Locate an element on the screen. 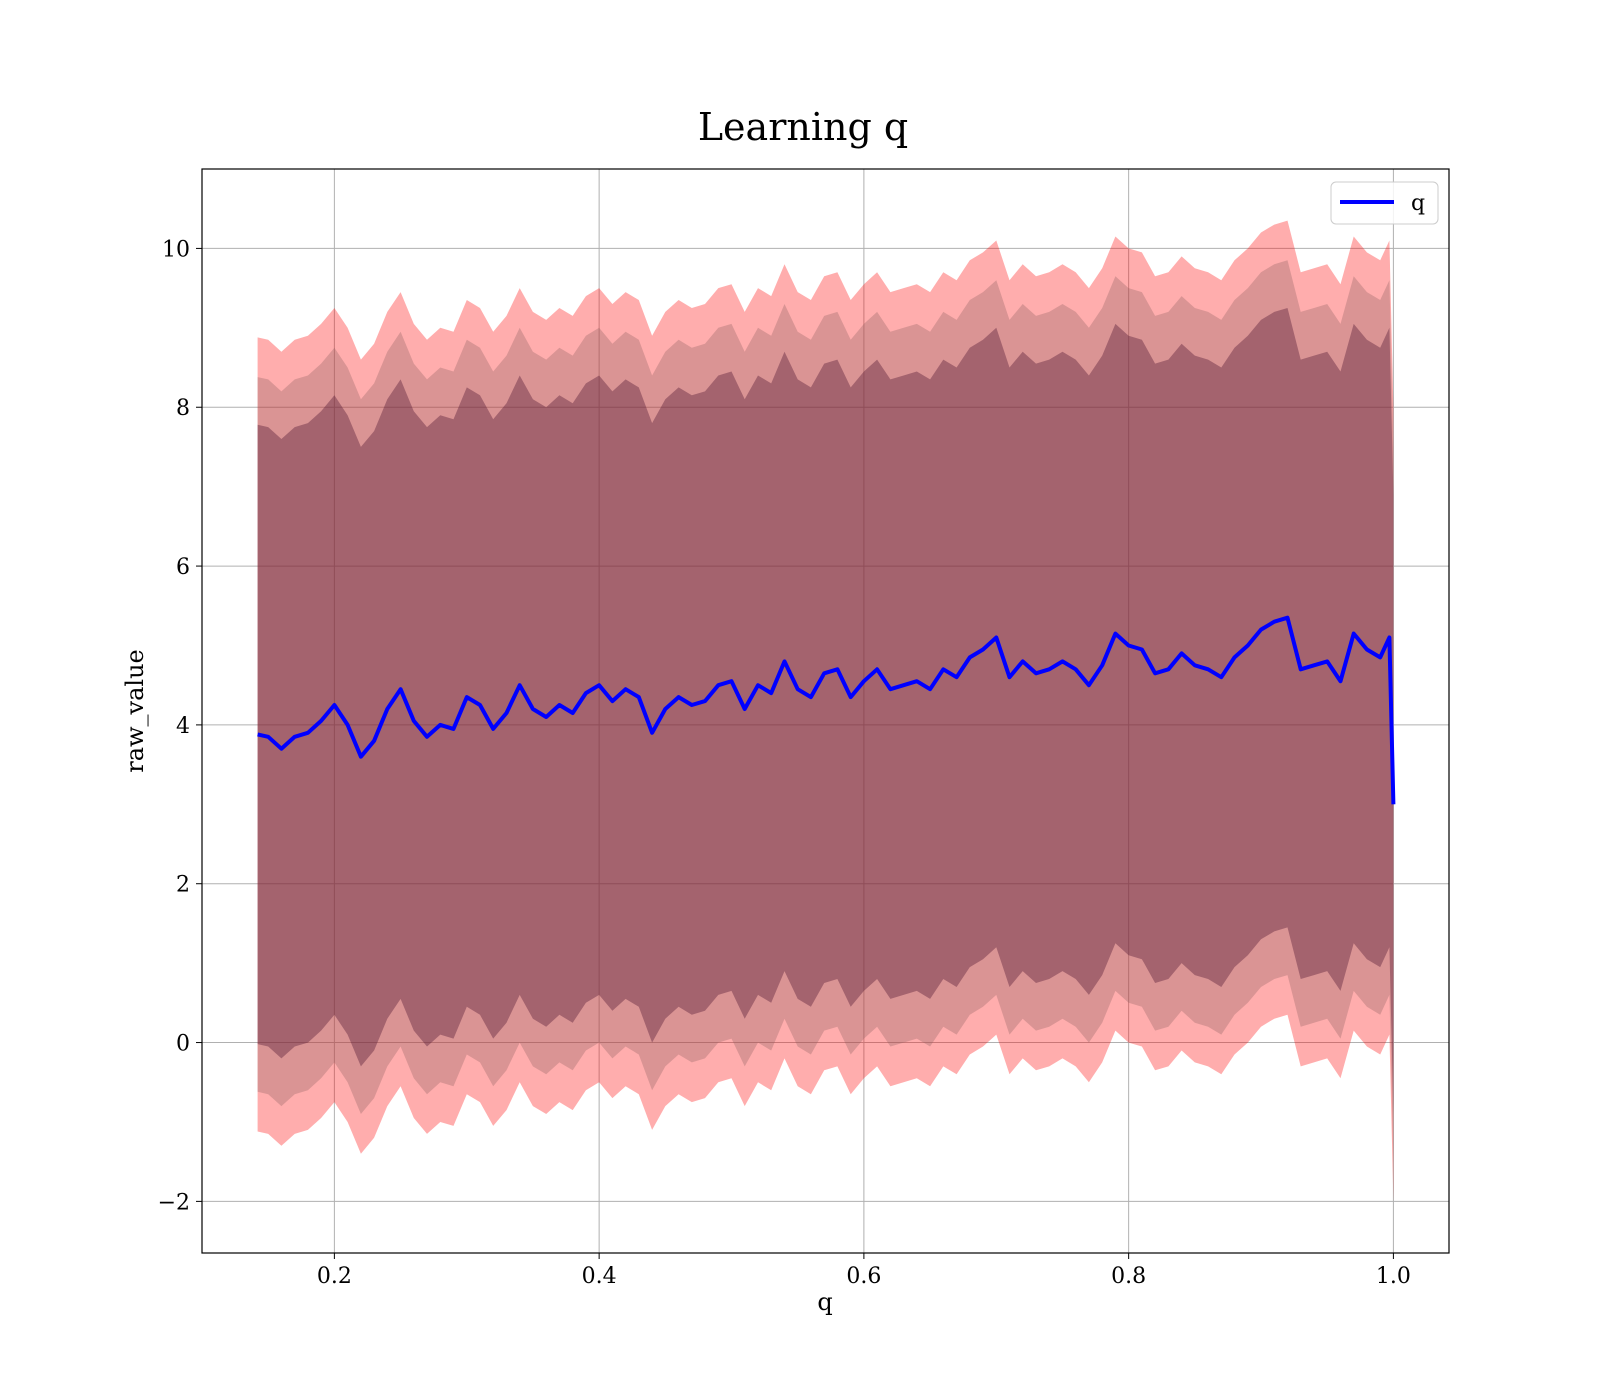 Image resolution: width=1600 pixels, height=1400 pixels. y-tick-label: 2 is located at coordinates (183, 885).